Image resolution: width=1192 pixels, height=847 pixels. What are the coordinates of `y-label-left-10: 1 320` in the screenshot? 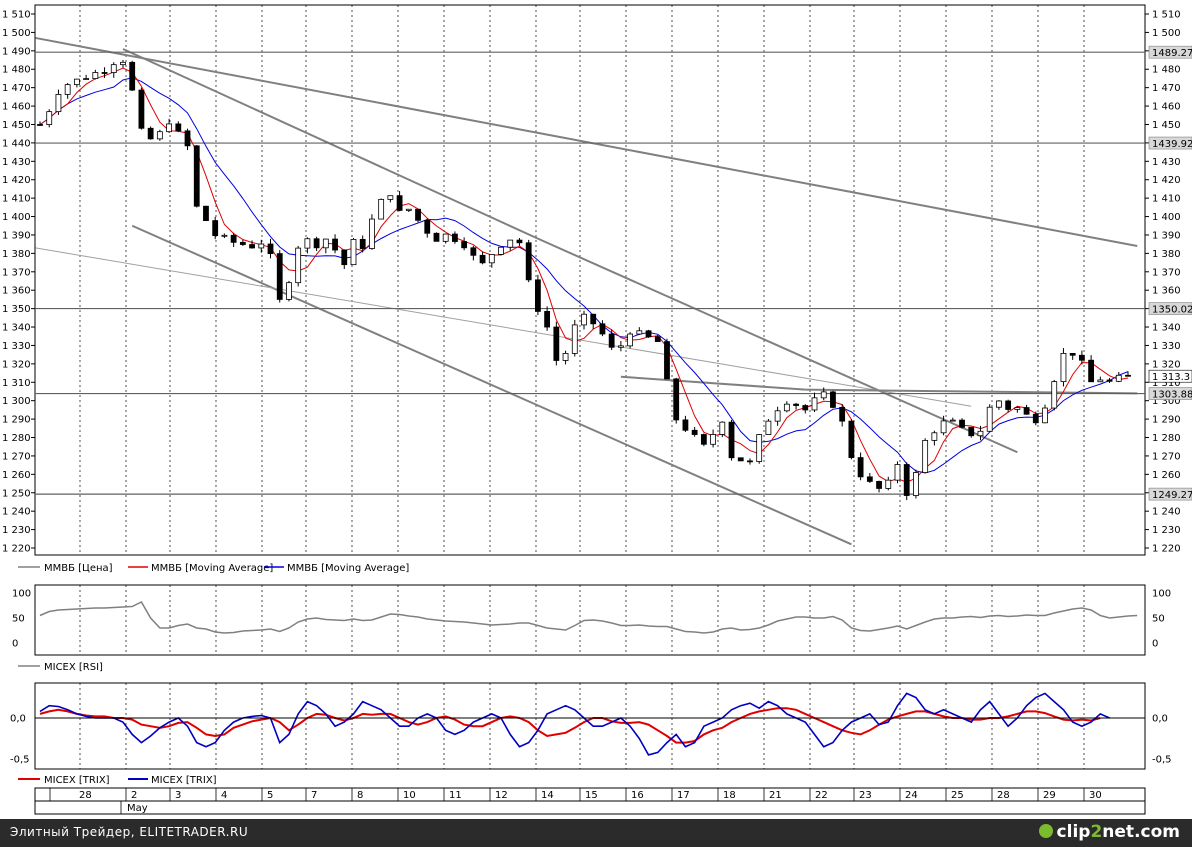 It's located at (16, 364).